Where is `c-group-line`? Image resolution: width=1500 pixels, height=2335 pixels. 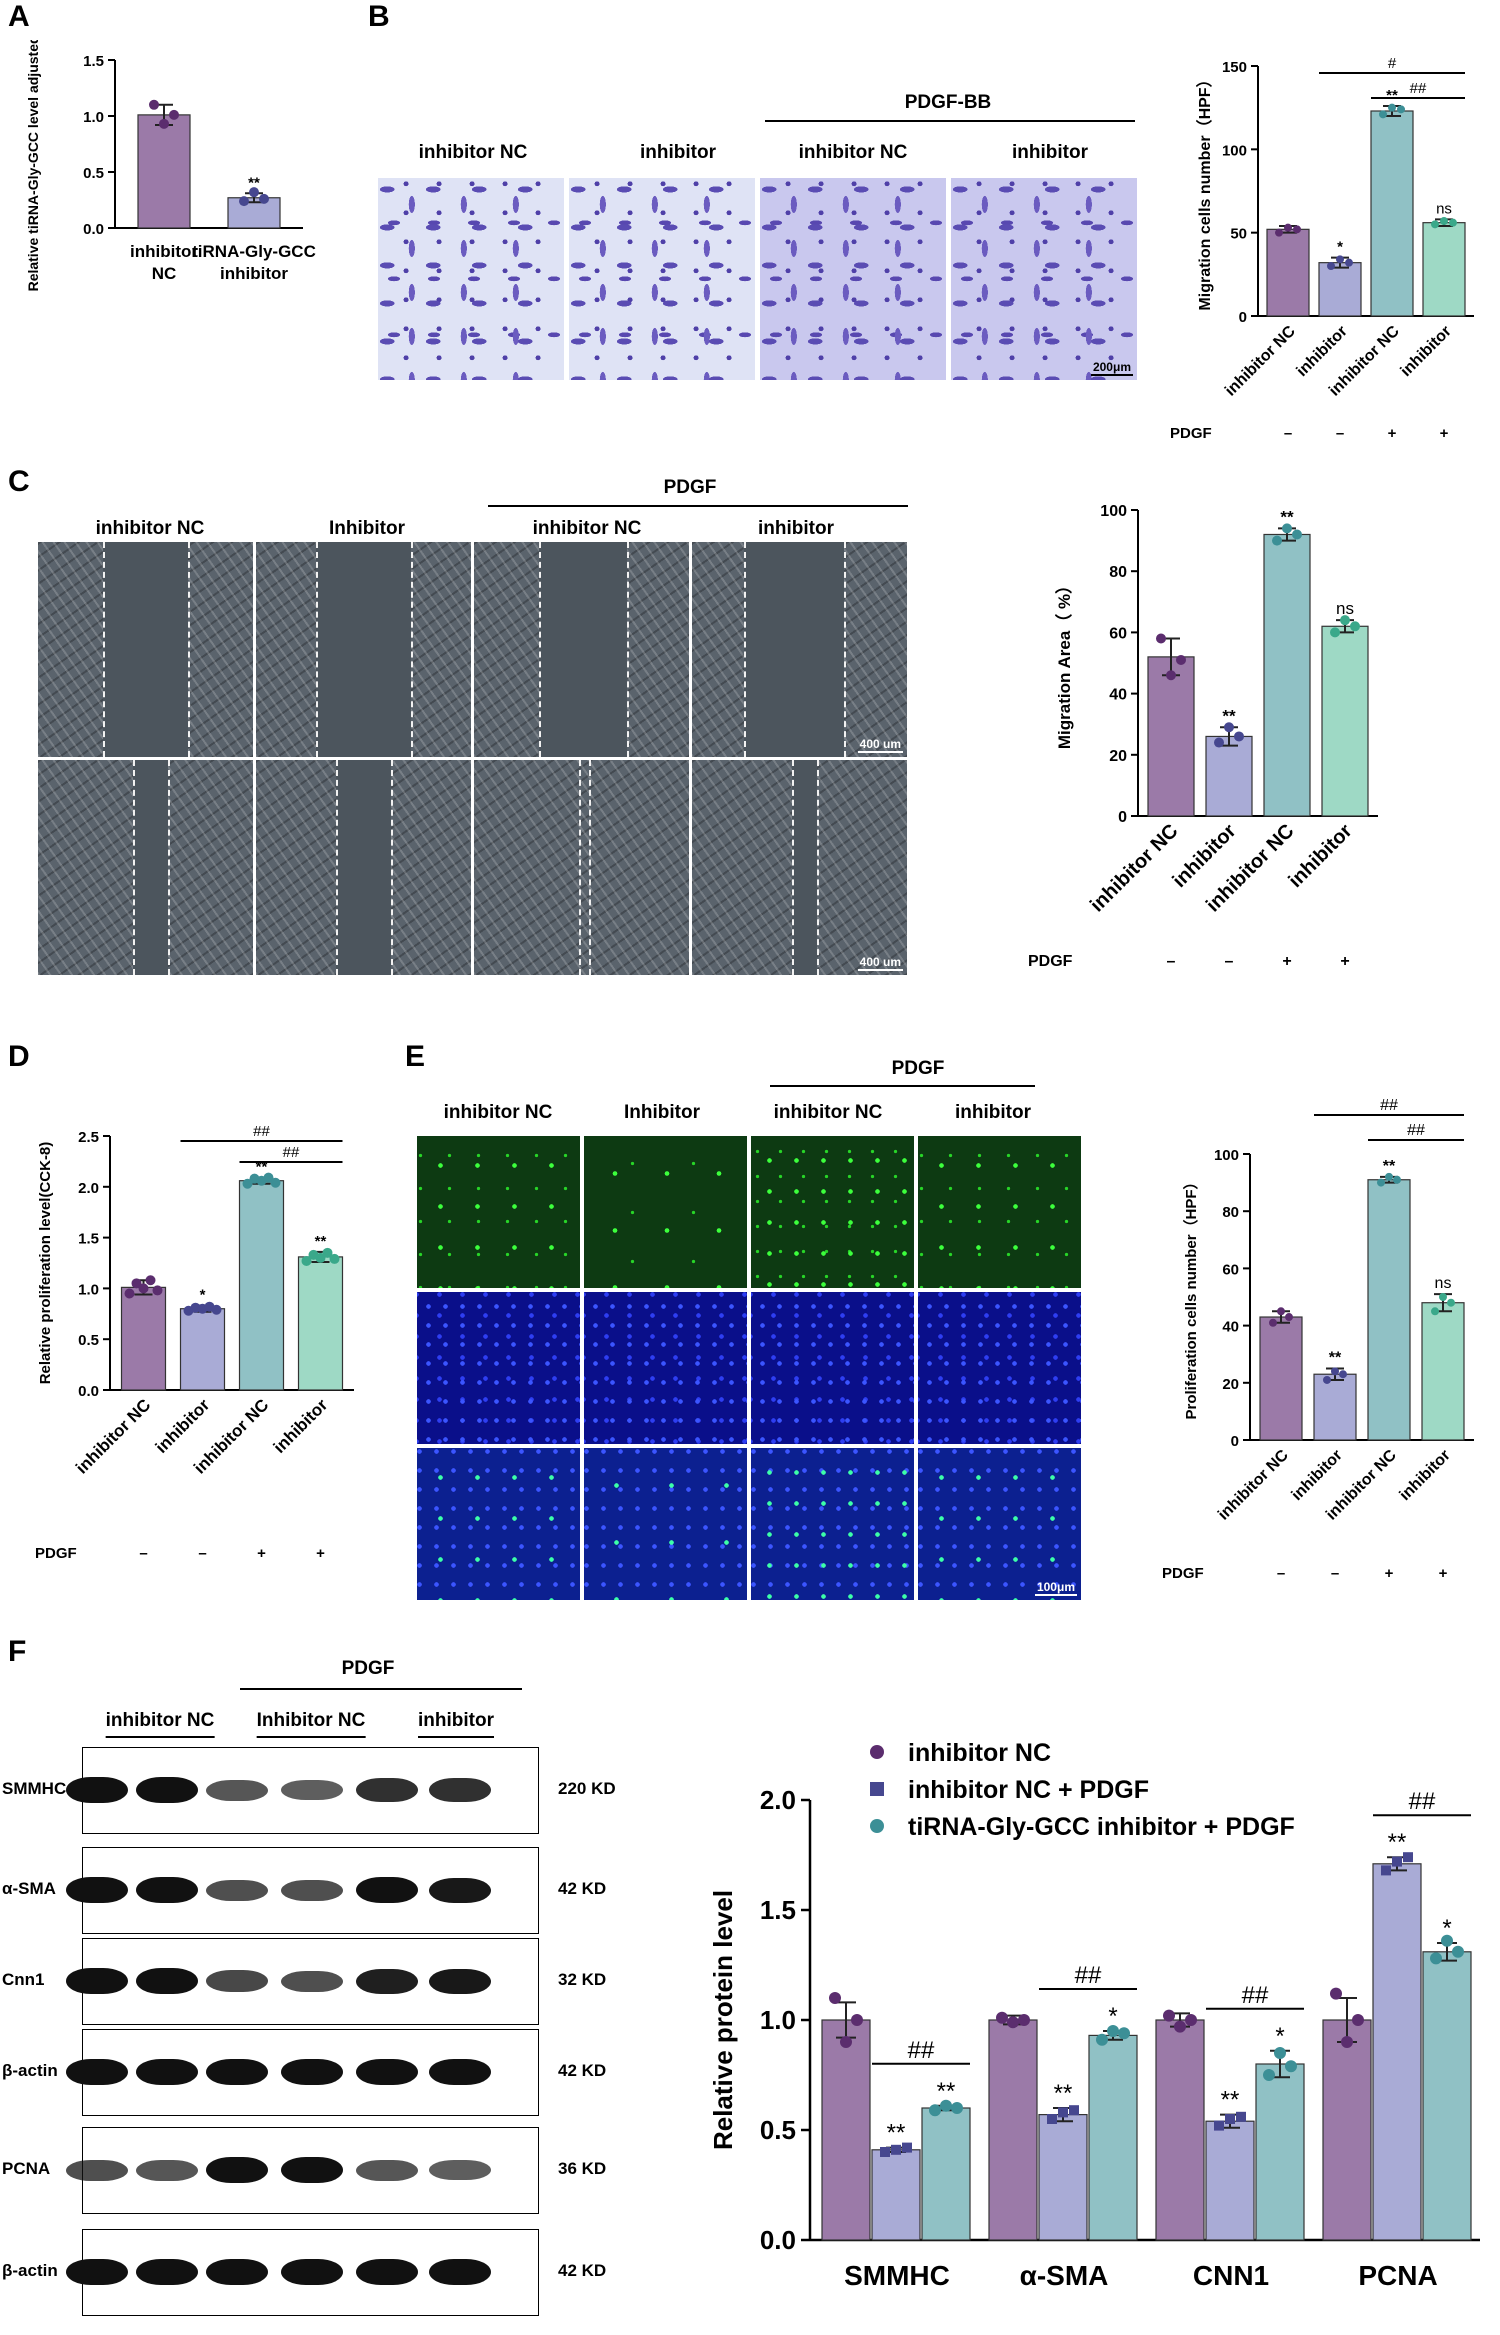
c-group-line is located at coordinates (698, 506).